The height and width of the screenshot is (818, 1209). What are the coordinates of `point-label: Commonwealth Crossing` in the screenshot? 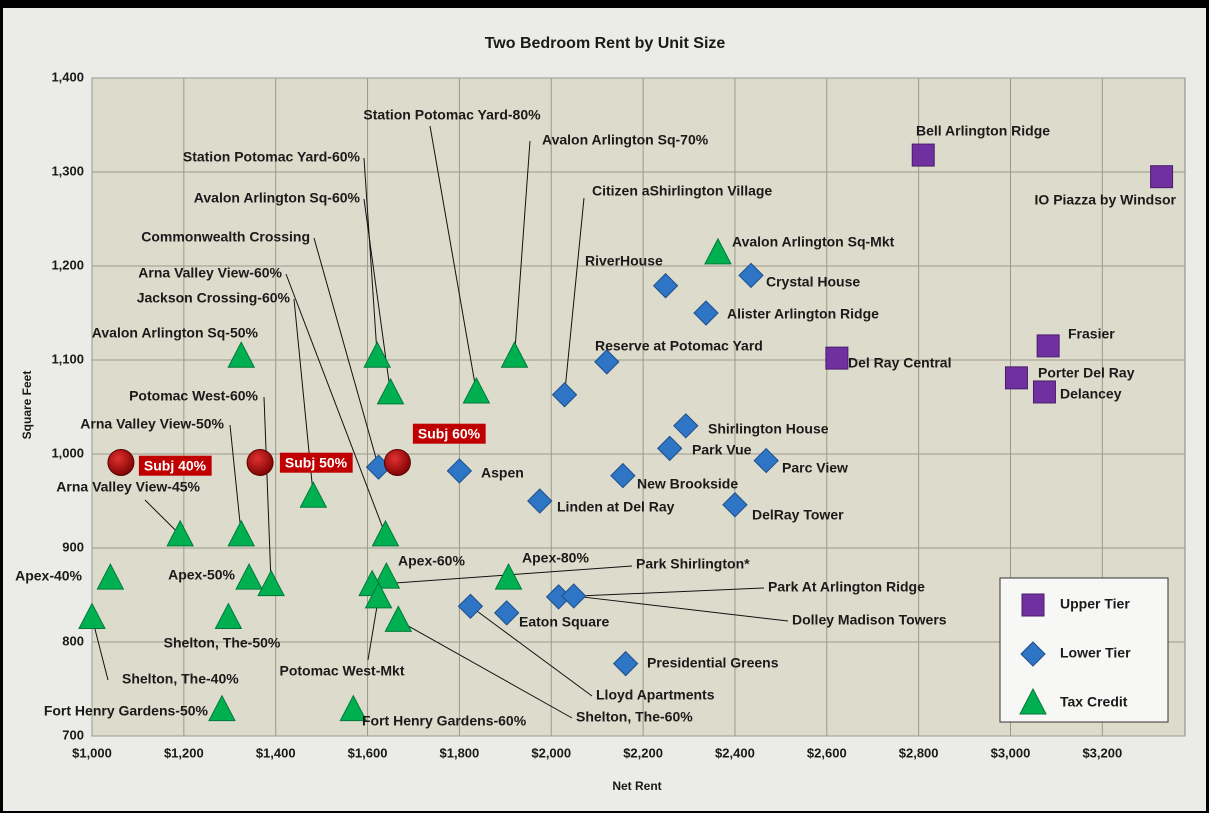 It's located at (225, 237).